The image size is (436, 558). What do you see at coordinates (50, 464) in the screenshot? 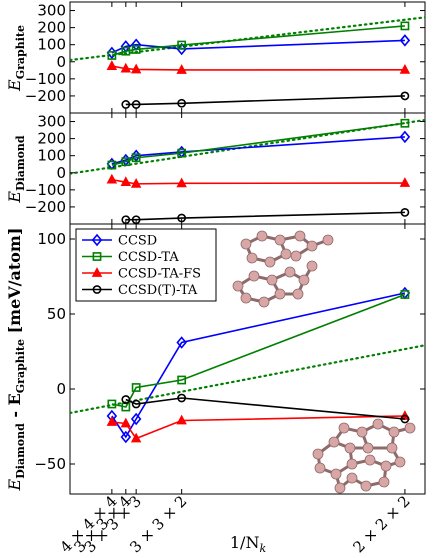
I see `bottom-ytick-label: −50` at bounding box center [50, 464].